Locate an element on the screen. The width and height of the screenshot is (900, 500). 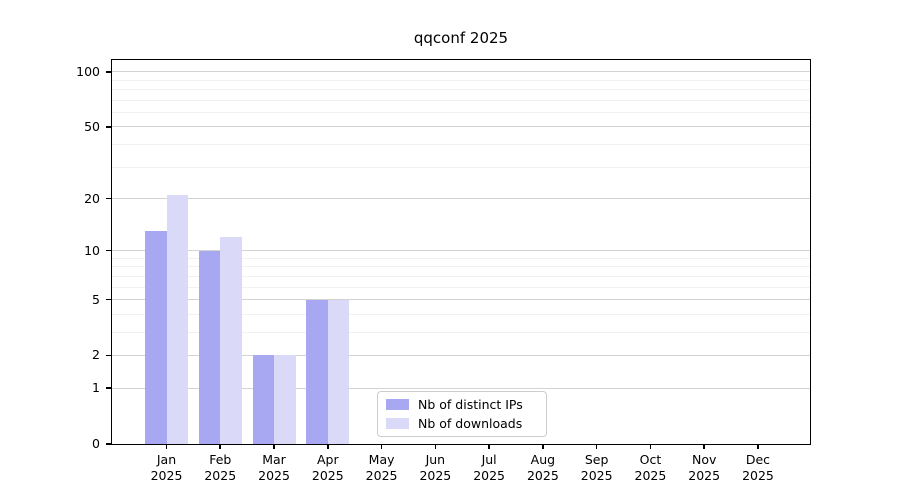
x-axis-tick-label: Dec 2025 is located at coordinates (758, 468).